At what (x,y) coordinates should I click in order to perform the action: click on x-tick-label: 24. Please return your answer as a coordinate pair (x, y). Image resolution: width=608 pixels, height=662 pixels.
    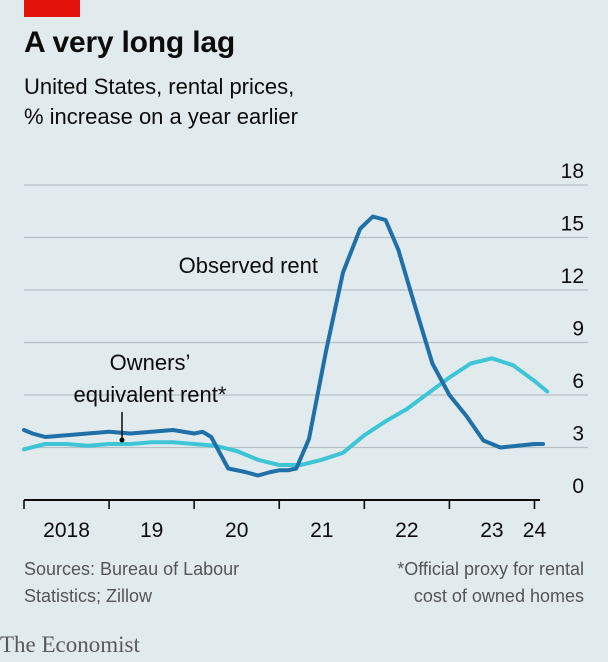
    Looking at the image, I should click on (535, 530).